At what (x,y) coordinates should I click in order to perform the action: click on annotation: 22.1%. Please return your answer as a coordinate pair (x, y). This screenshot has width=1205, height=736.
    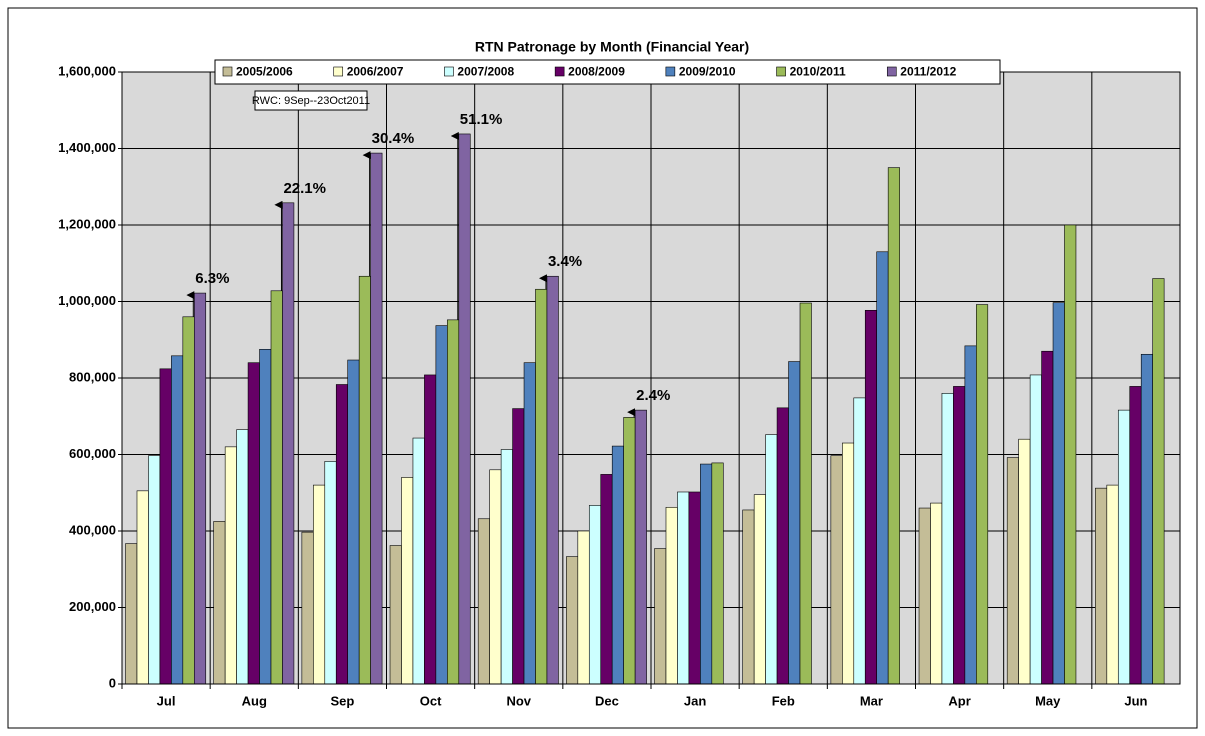
    Looking at the image, I should click on (304, 188).